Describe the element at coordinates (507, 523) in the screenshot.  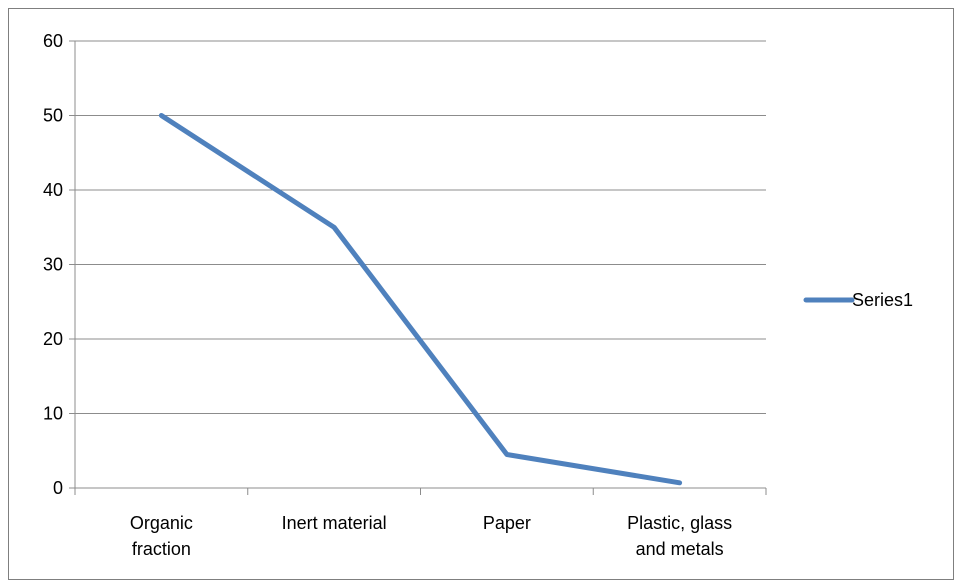
I see `x-category-label: Paper` at that location.